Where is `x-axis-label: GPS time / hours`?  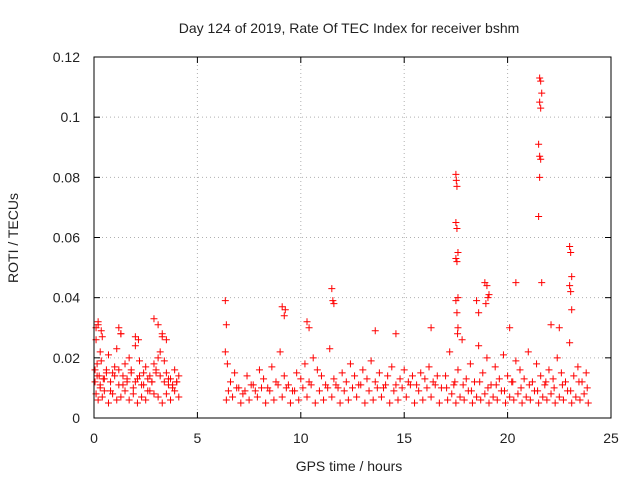
x-axis-label: GPS time / hours is located at coordinates (349, 466).